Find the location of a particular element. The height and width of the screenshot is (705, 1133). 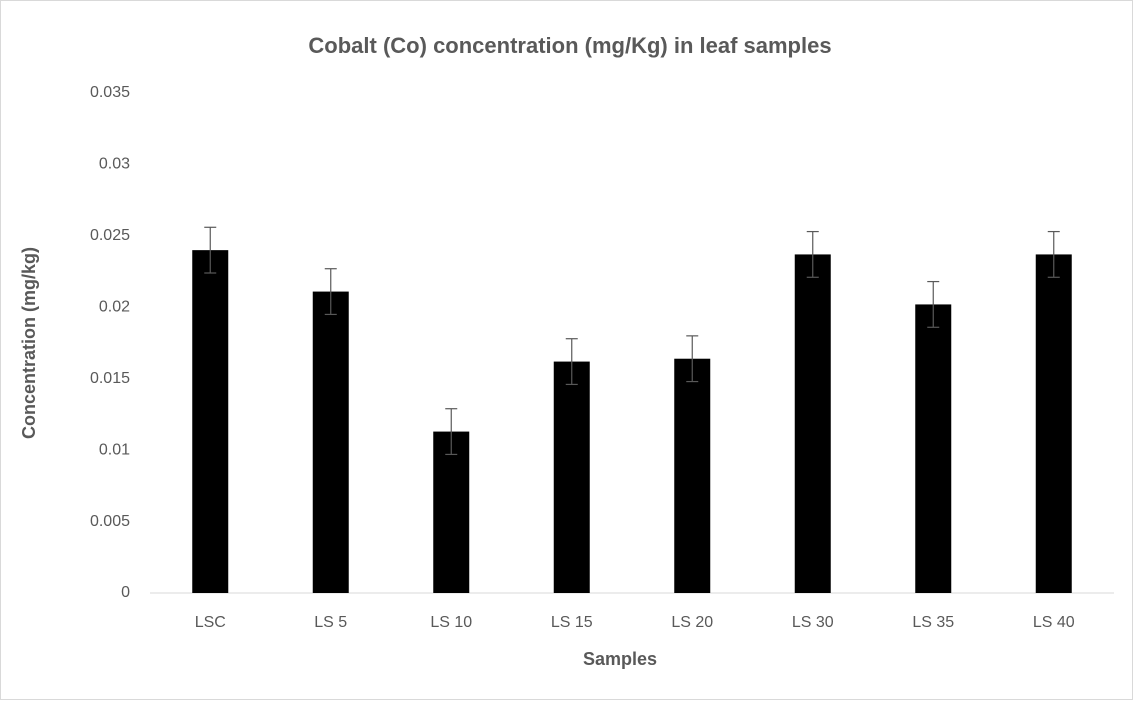

y-tick-label: 0.025 is located at coordinates (110, 235).